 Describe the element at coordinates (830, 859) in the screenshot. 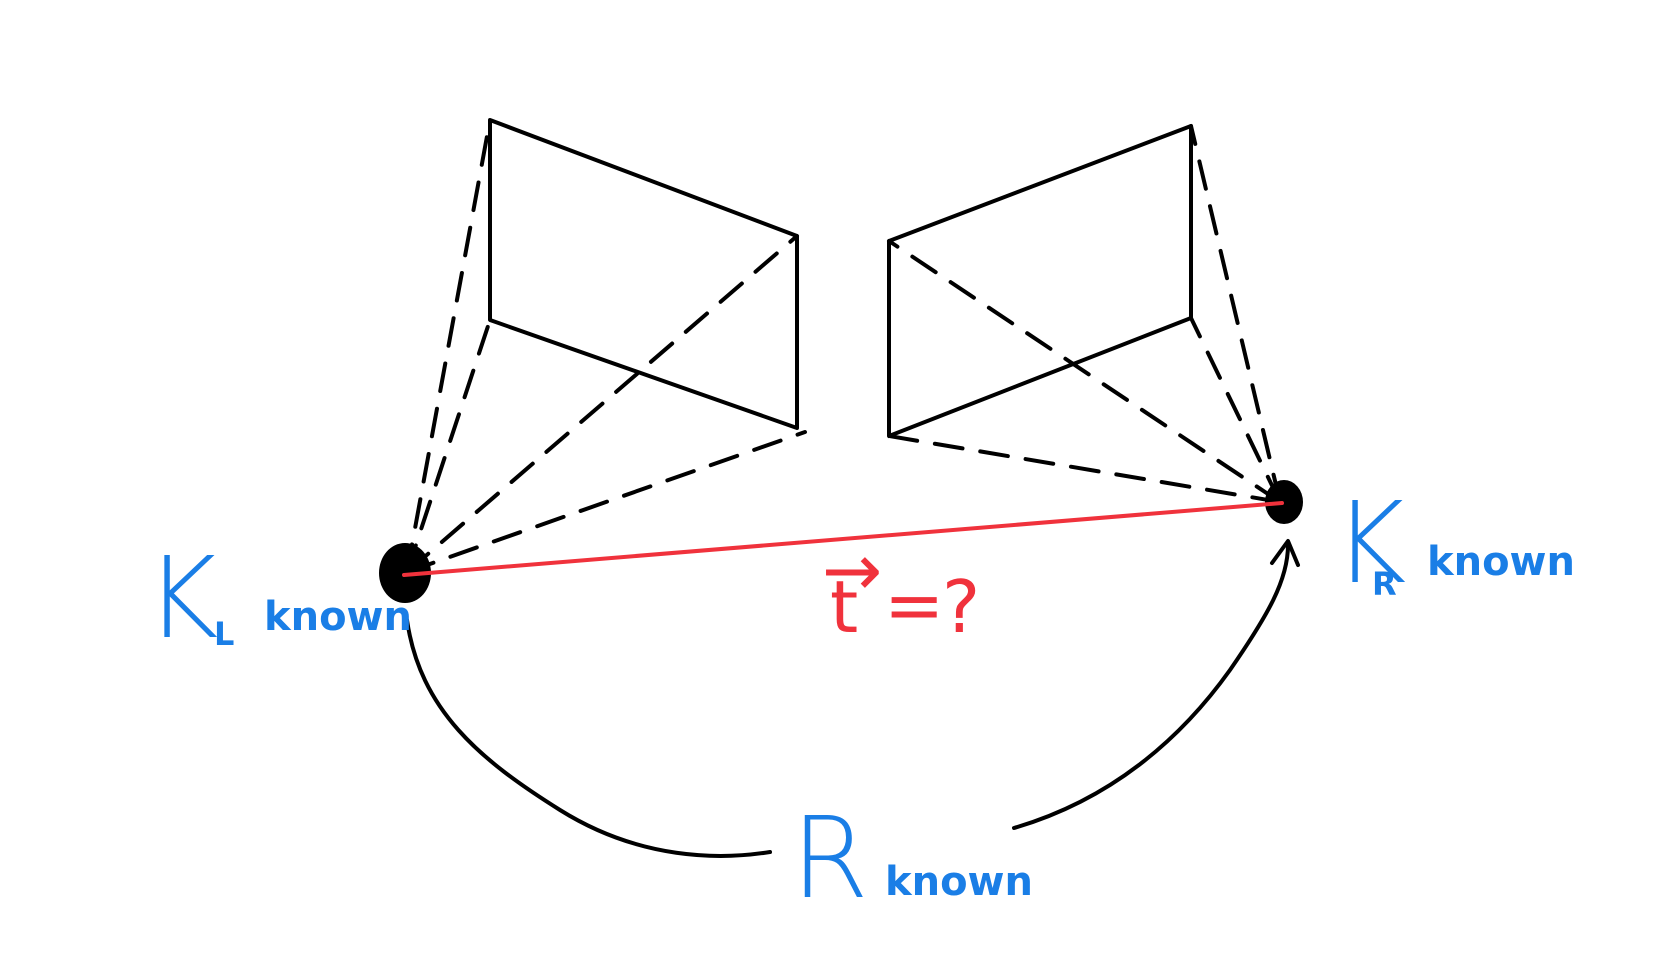

I see `rotation-symbol: R` at that location.